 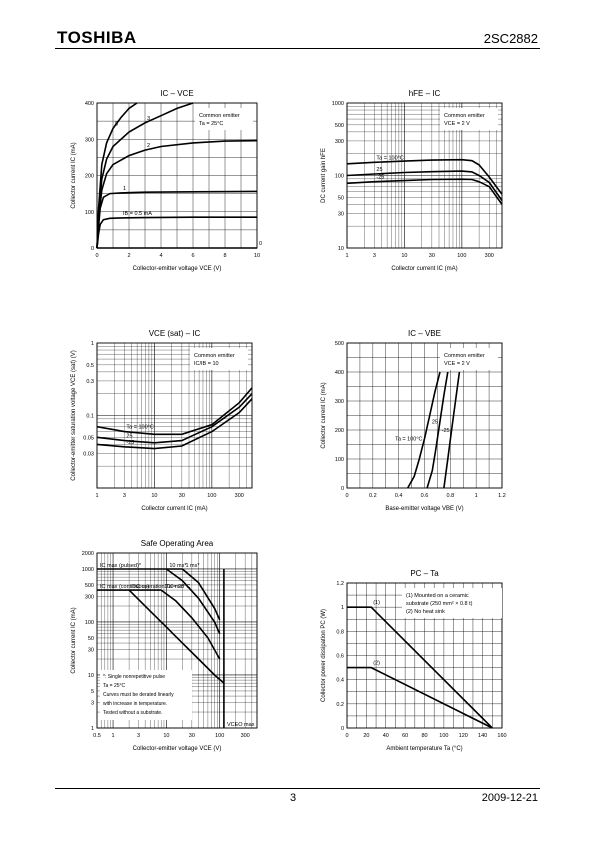 I want to click on legend: Common emitter IC/IB = 10, so click(x=219, y=359).